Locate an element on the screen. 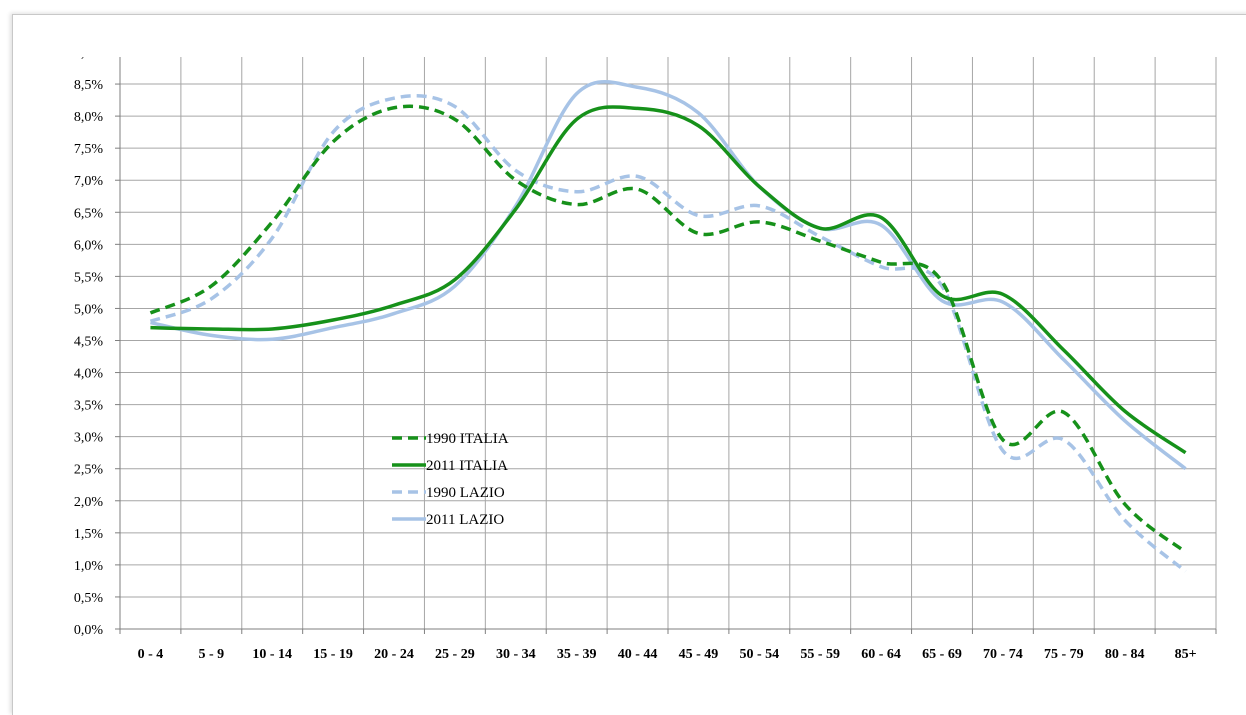 This screenshot has width=1246, height=715. x-tick-label: 60 - 64 is located at coordinates (881, 654).